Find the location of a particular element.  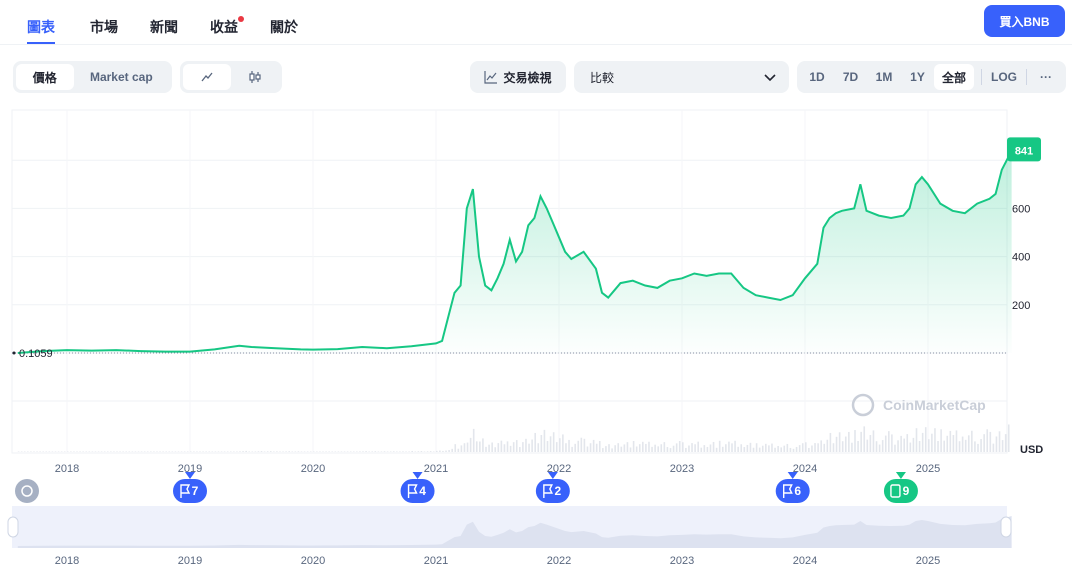

metric-toggle: 價格 Market cap is located at coordinates (92, 77).